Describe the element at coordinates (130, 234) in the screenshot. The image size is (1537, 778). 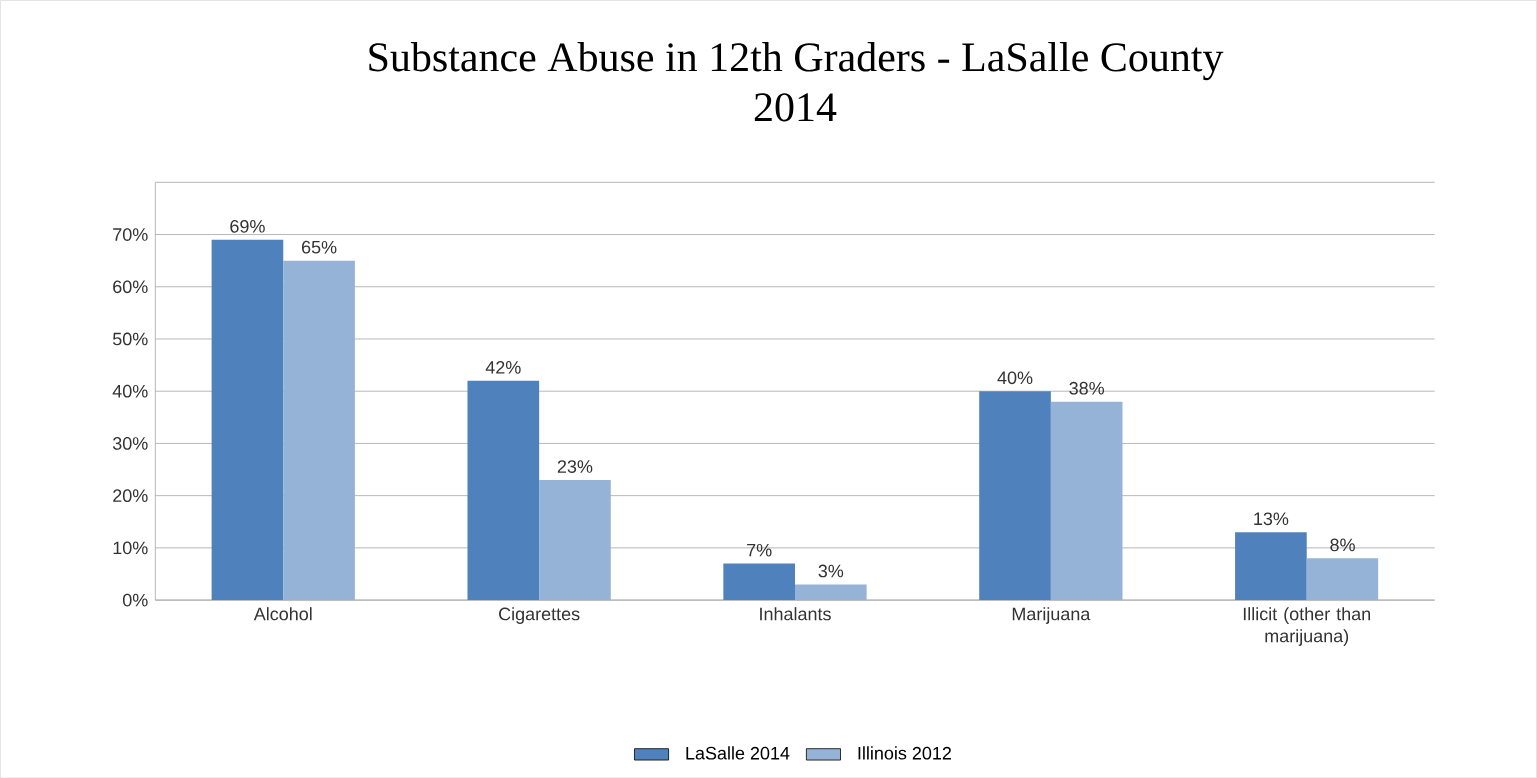
I see `y-tick-label: 70%` at that location.